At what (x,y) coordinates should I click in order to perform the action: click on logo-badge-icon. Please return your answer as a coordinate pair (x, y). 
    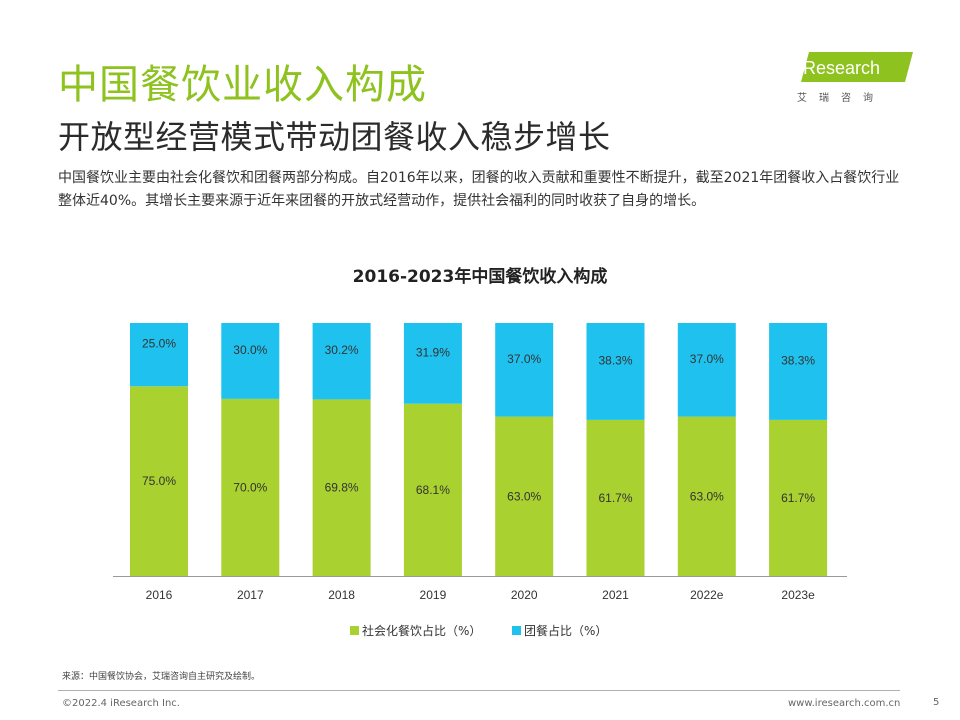
    Looking at the image, I should click on (857, 67).